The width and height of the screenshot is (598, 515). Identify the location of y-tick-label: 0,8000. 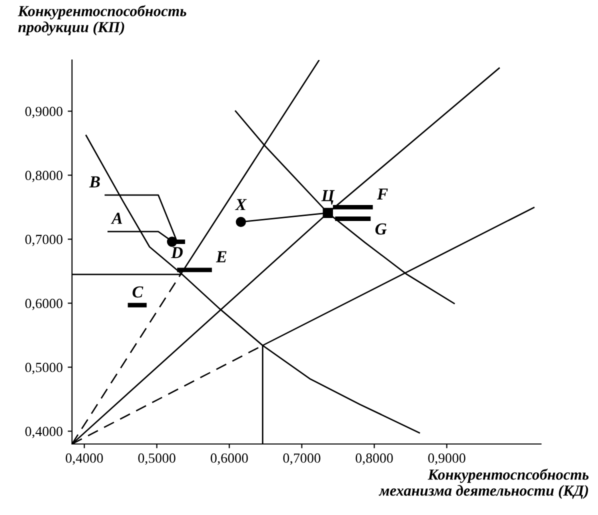
(43, 176).